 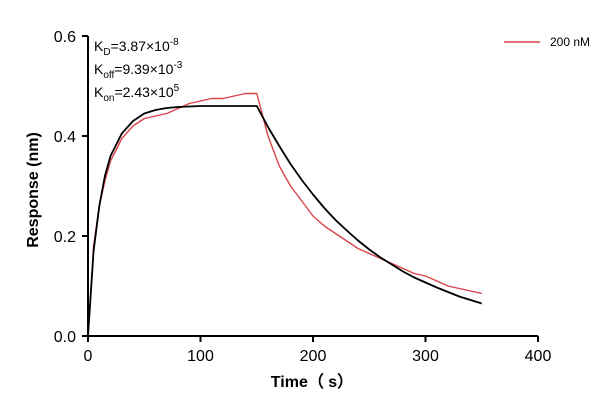 I want to click on legend: 200 nM, so click(x=547, y=42).